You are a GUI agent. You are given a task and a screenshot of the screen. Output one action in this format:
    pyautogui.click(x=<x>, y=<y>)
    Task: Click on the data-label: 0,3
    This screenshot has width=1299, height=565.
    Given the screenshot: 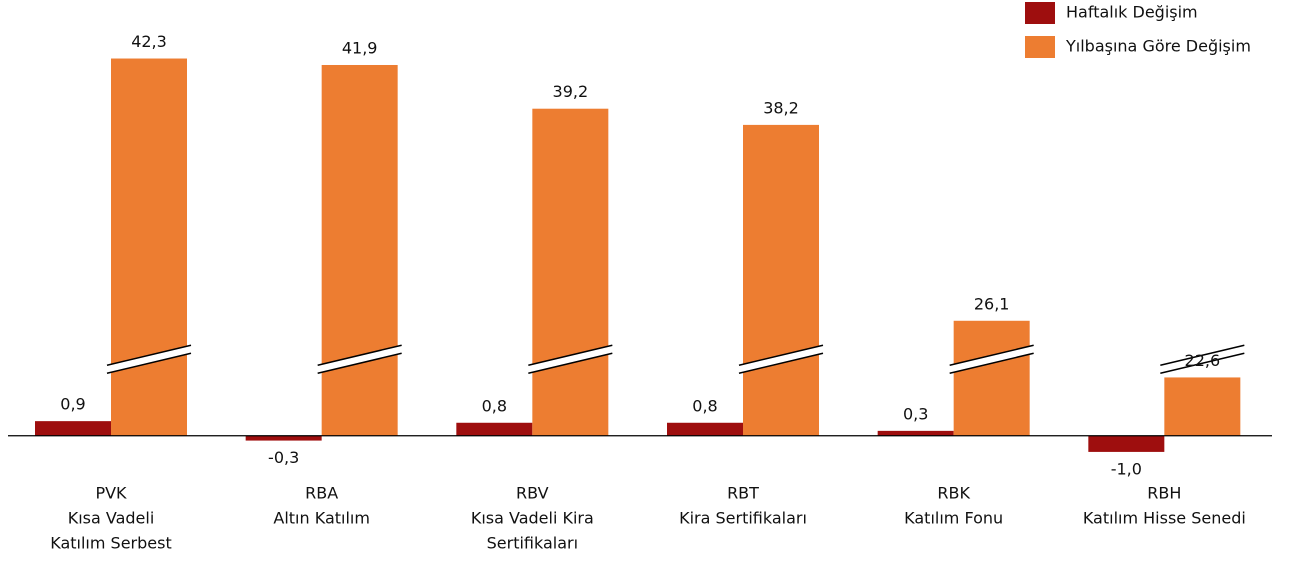 What is the action you would take?
    pyautogui.click(x=915, y=413)
    